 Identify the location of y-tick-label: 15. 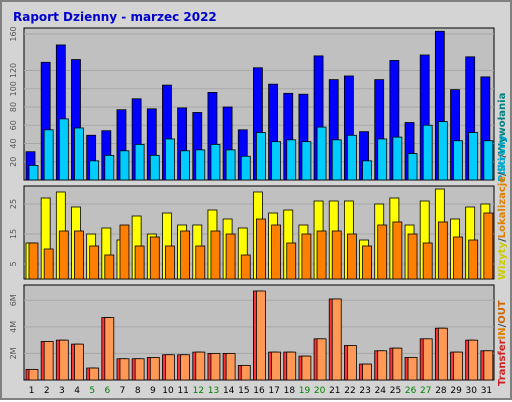
(13, 234).